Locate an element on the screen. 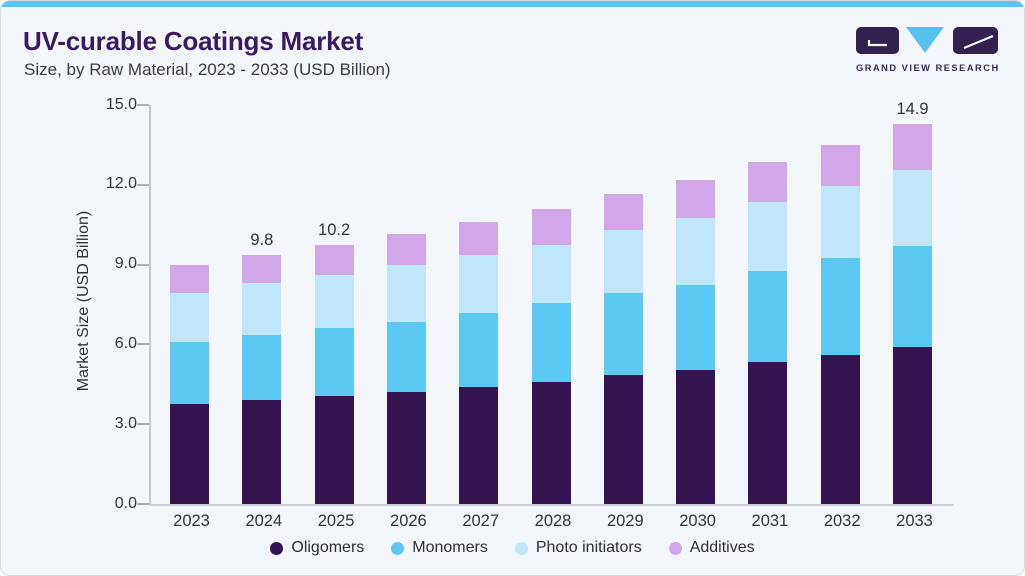  v-triangle-icon is located at coordinates (925, 40).